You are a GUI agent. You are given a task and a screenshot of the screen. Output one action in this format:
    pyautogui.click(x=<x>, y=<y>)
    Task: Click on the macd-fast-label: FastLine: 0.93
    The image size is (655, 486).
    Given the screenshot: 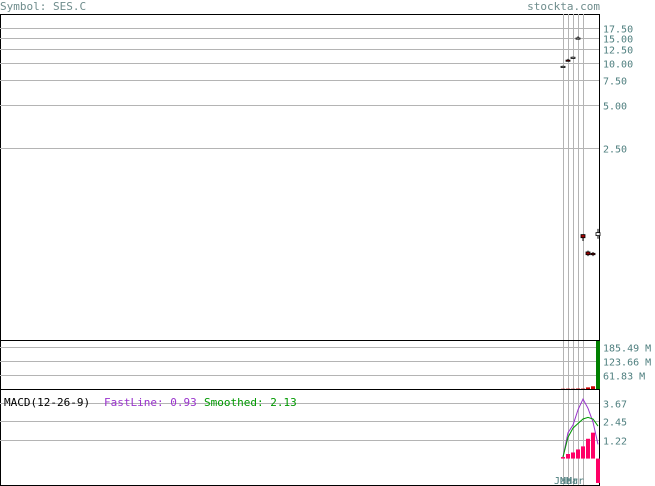 What is the action you would take?
    pyautogui.click(x=150, y=402)
    